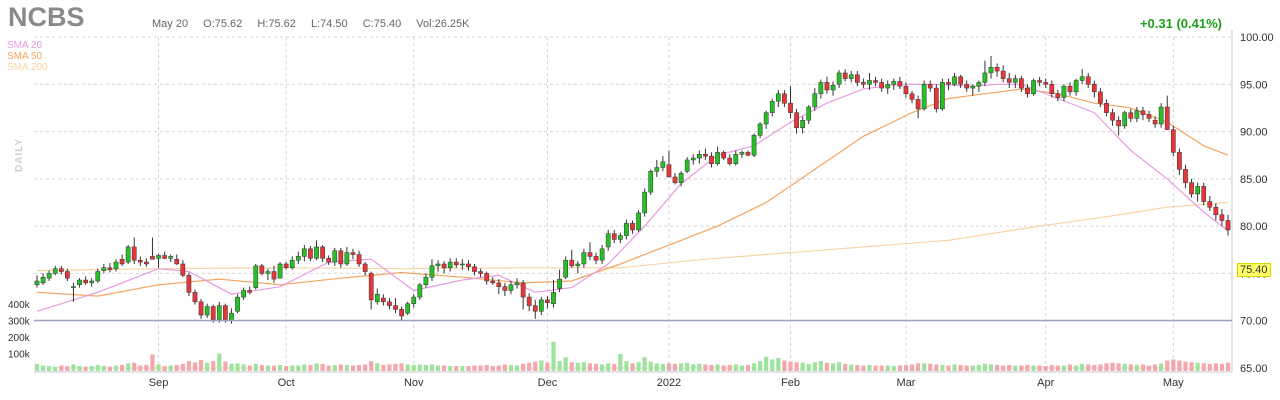 The width and height of the screenshot is (1280, 400). What do you see at coordinates (1254, 133) in the screenshot?
I see `y-tick-label: 90.00` at bounding box center [1254, 133].